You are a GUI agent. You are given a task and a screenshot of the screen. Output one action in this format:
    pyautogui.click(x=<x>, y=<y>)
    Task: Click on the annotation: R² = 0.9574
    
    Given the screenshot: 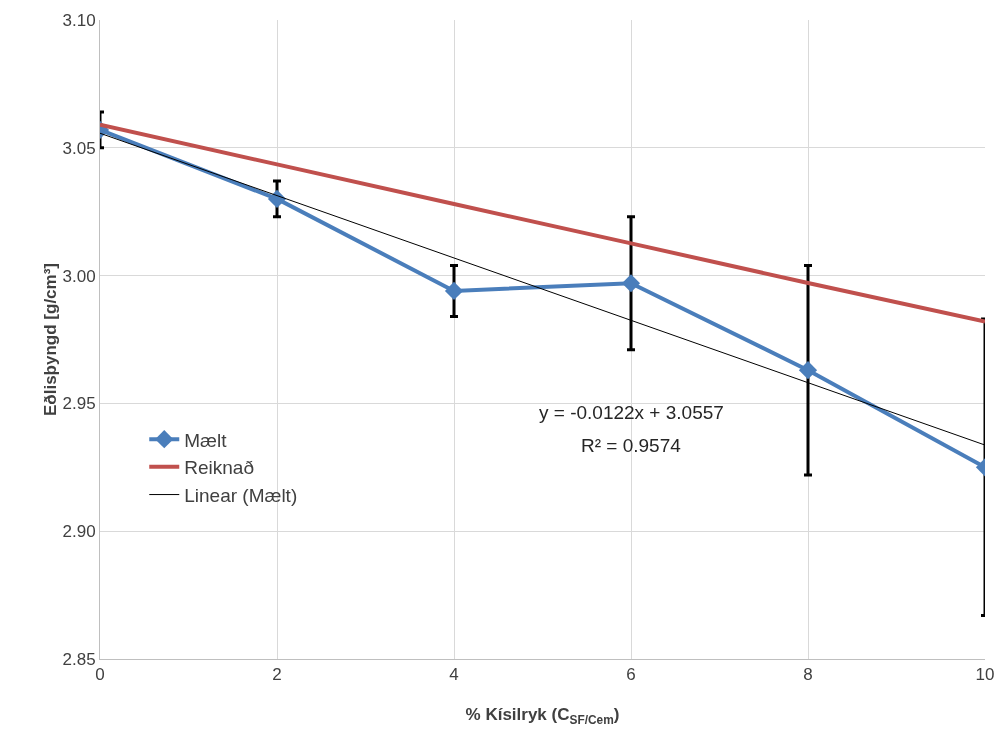 What is the action you would take?
    pyautogui.click(x=631, y=445)
    